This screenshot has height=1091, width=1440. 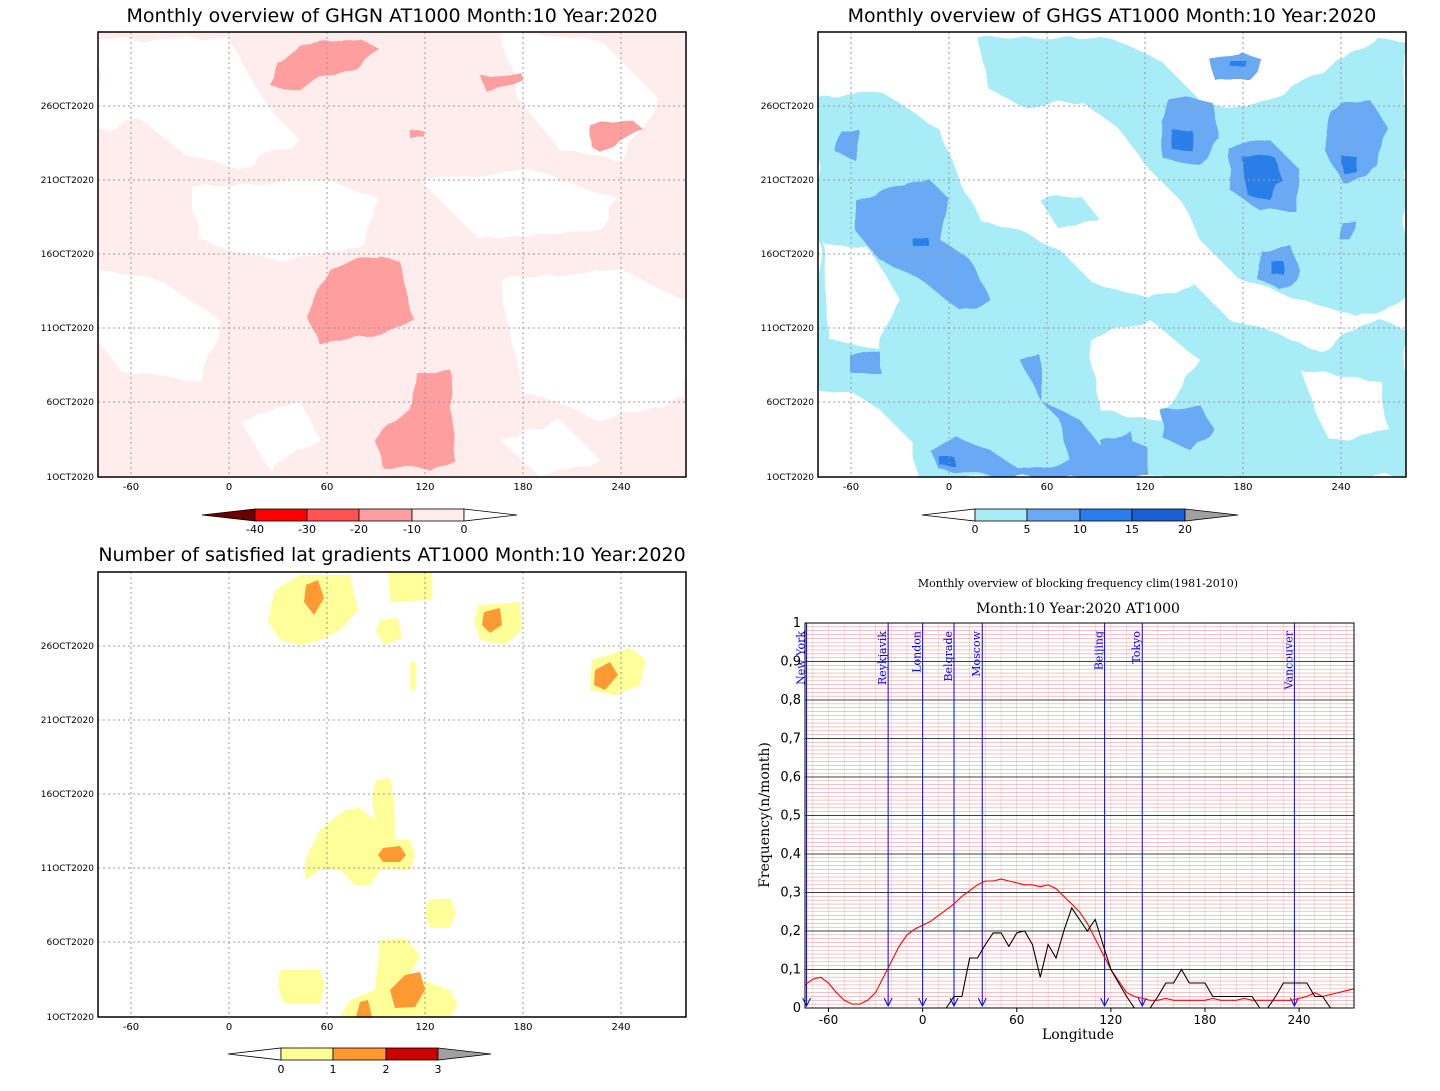 I want to click on ghgs-x-tick: 60, so click(x=1047, y=487).